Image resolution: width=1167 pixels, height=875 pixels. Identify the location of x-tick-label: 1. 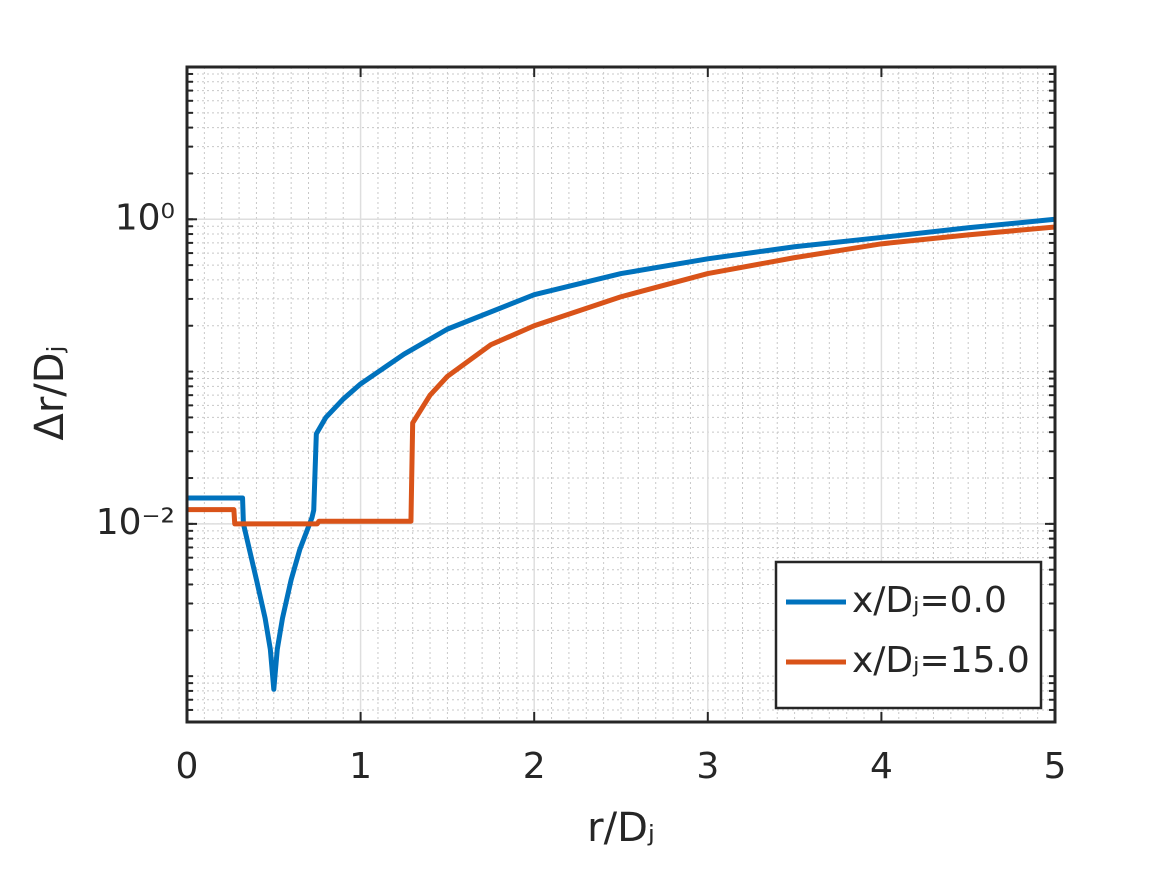
(360, 766).